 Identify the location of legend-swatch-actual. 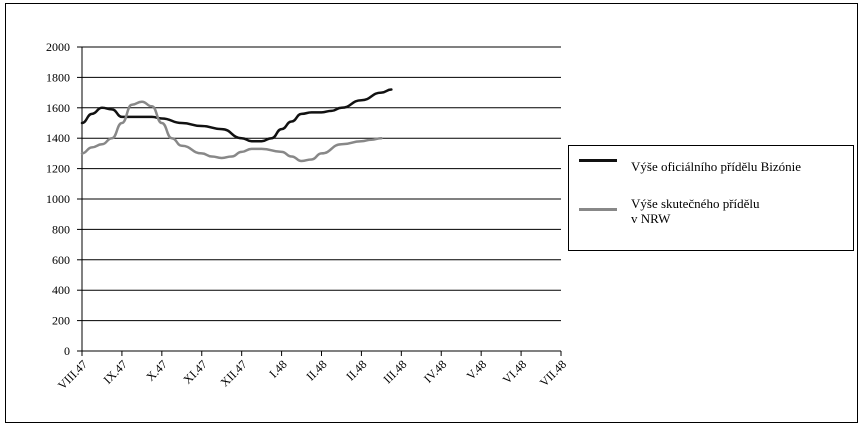
(598, 209).